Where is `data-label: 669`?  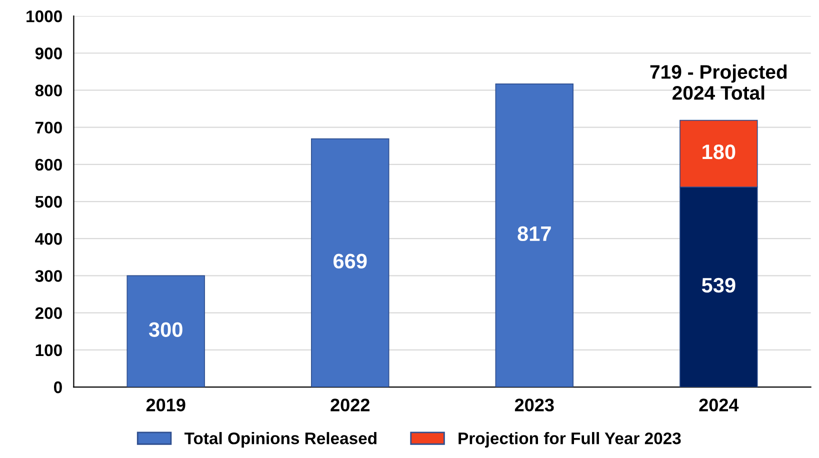
data-label: 669 is located at coordinates (350, 261).